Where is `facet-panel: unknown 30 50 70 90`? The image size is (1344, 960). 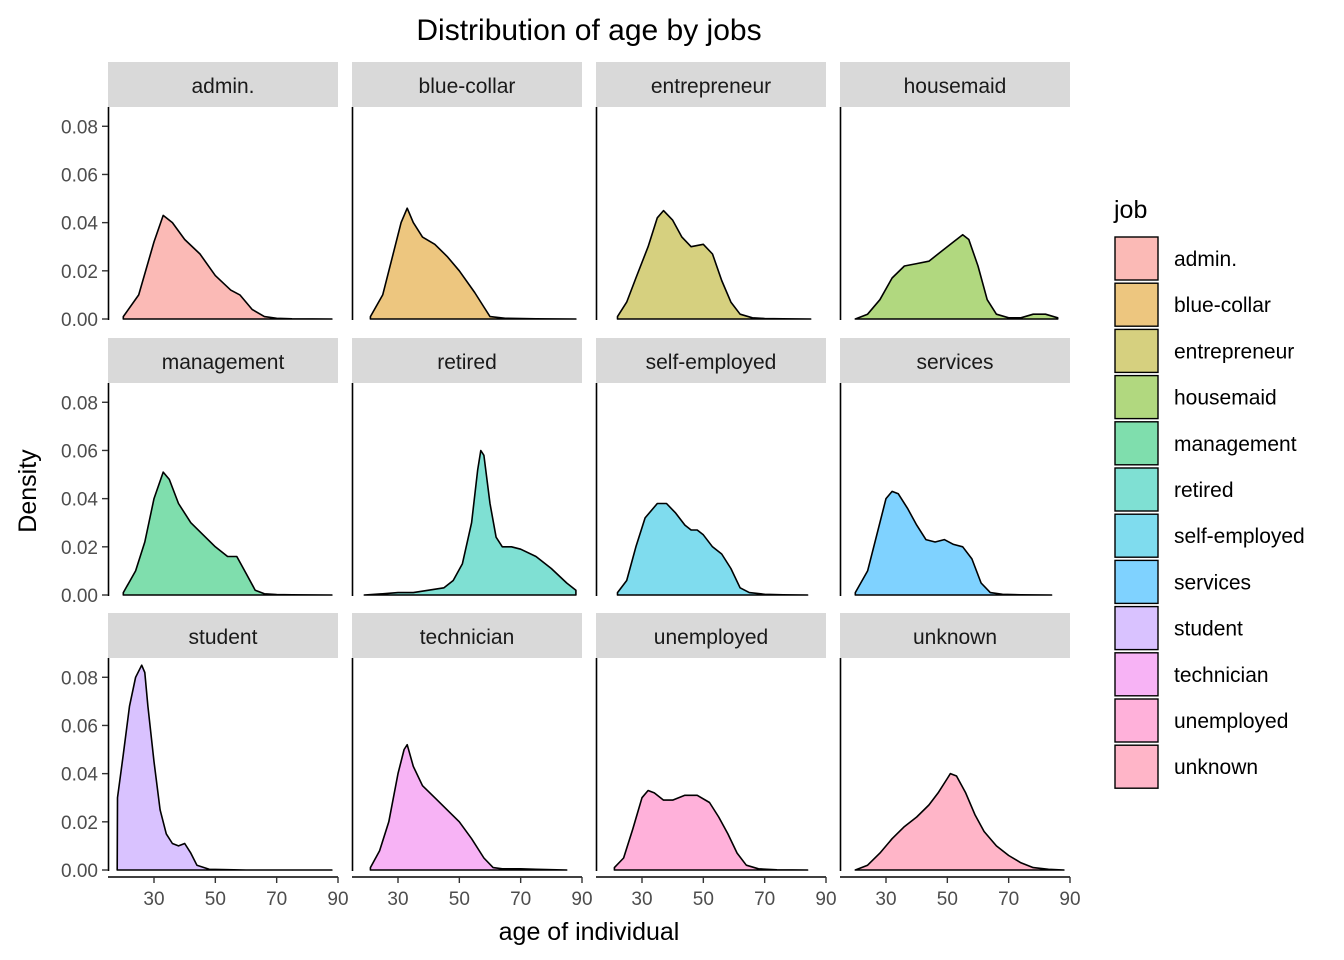
facet-panel: unknown 30 50 70 90 is located at coordinates (960, 761).